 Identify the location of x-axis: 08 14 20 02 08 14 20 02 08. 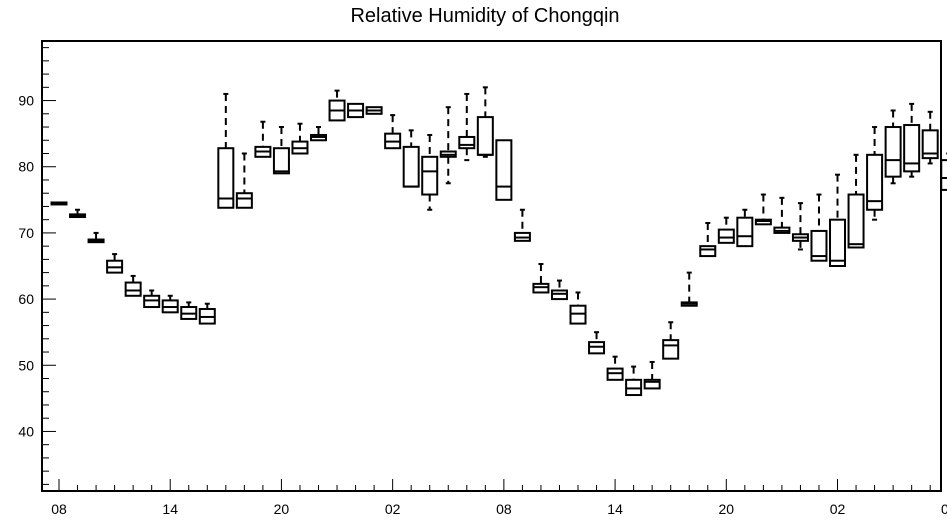
(499, 498).